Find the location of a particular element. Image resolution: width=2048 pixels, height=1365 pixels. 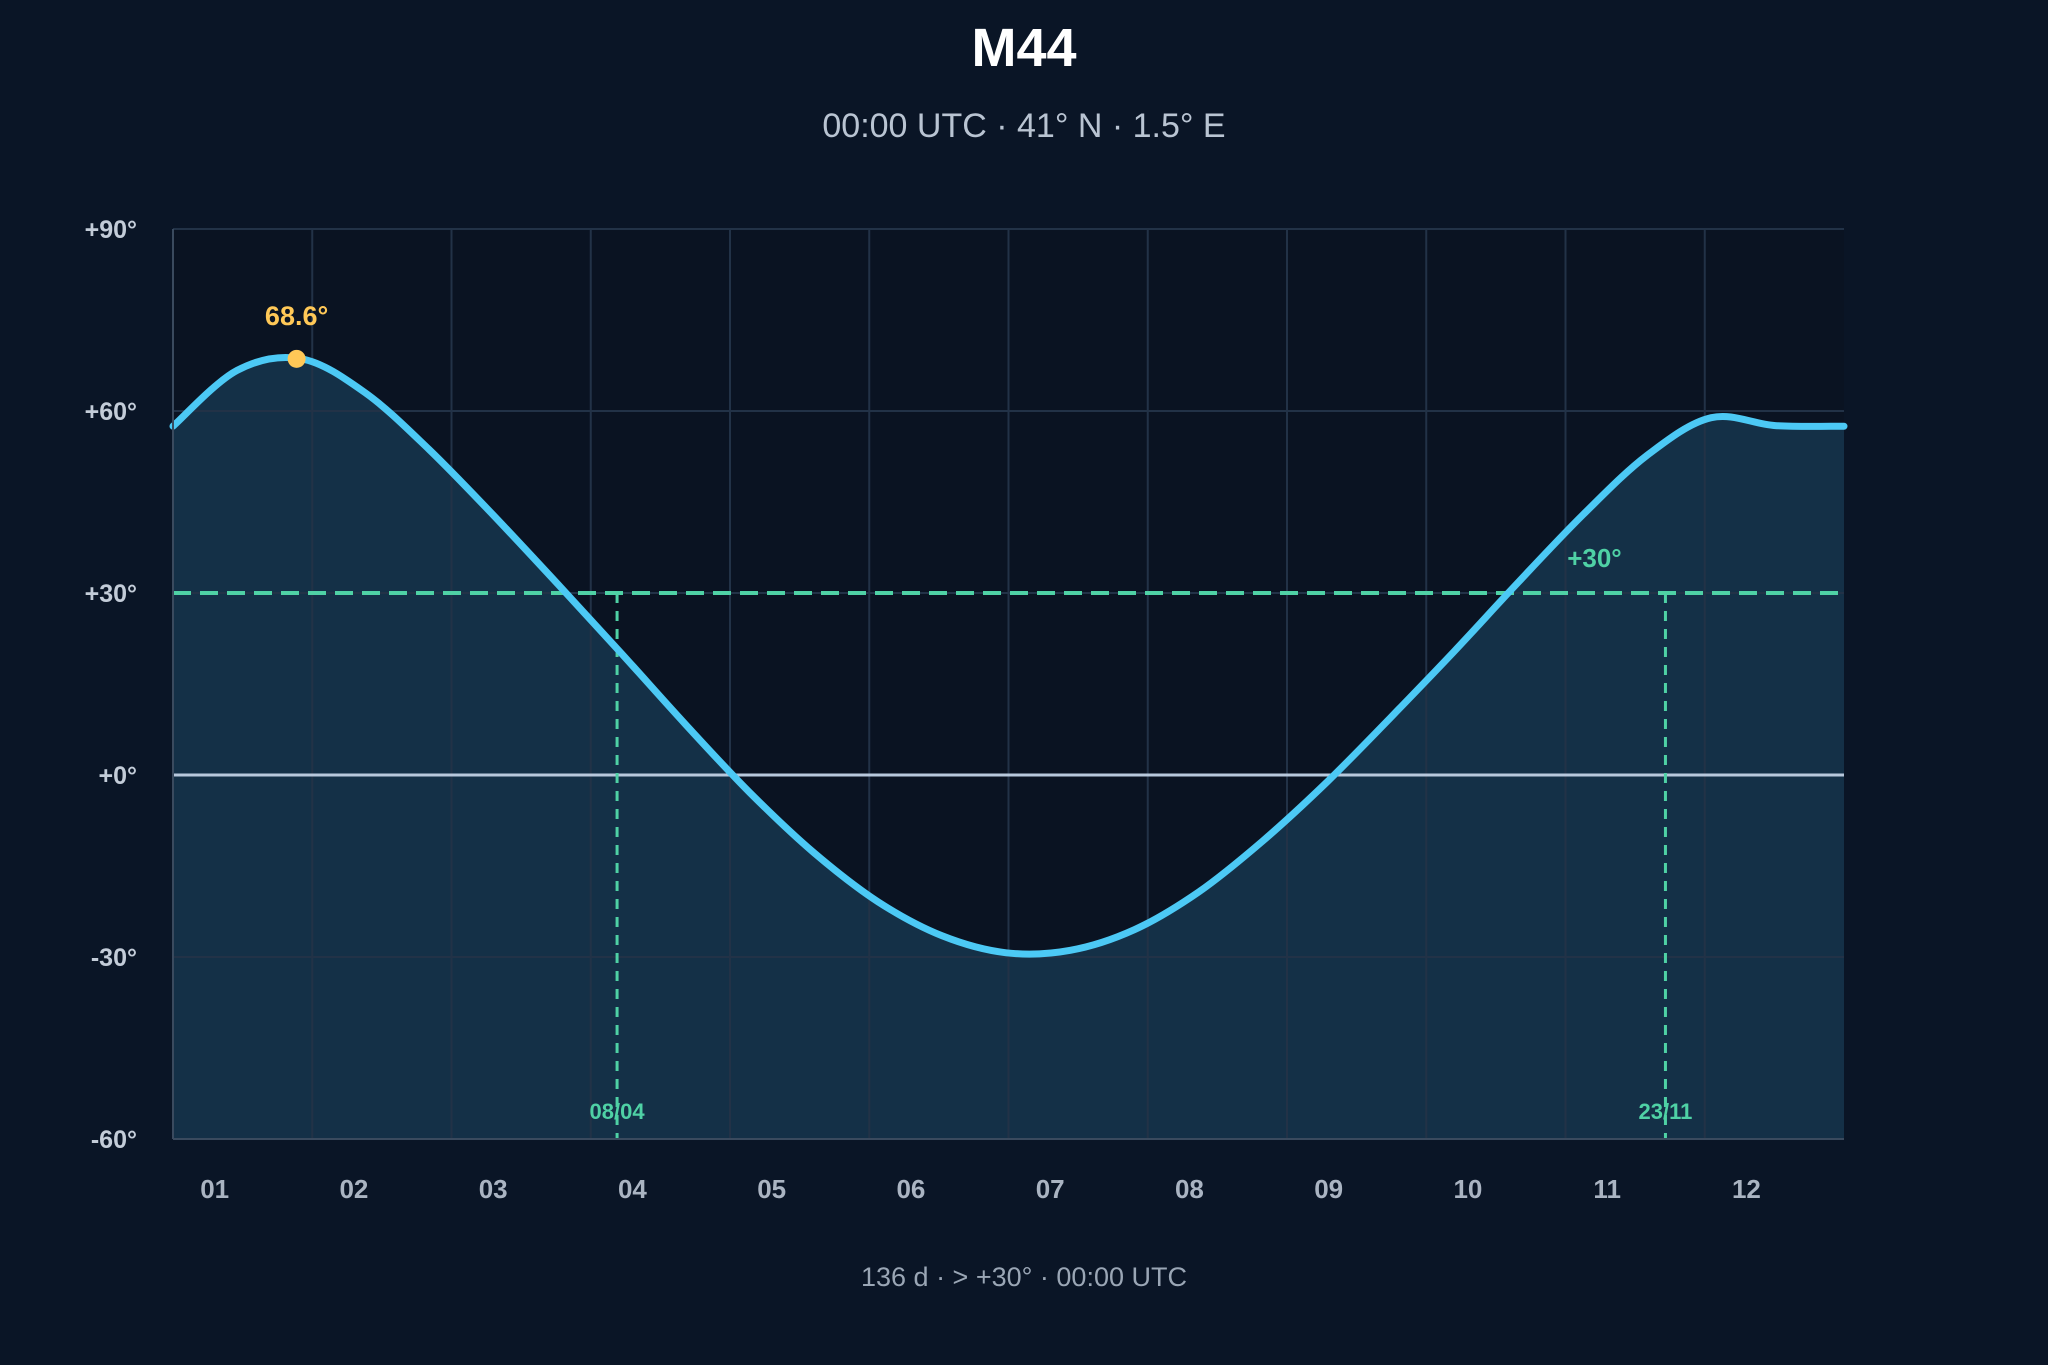

y-tick-label: -60° is located at coordinates (114, 1140).